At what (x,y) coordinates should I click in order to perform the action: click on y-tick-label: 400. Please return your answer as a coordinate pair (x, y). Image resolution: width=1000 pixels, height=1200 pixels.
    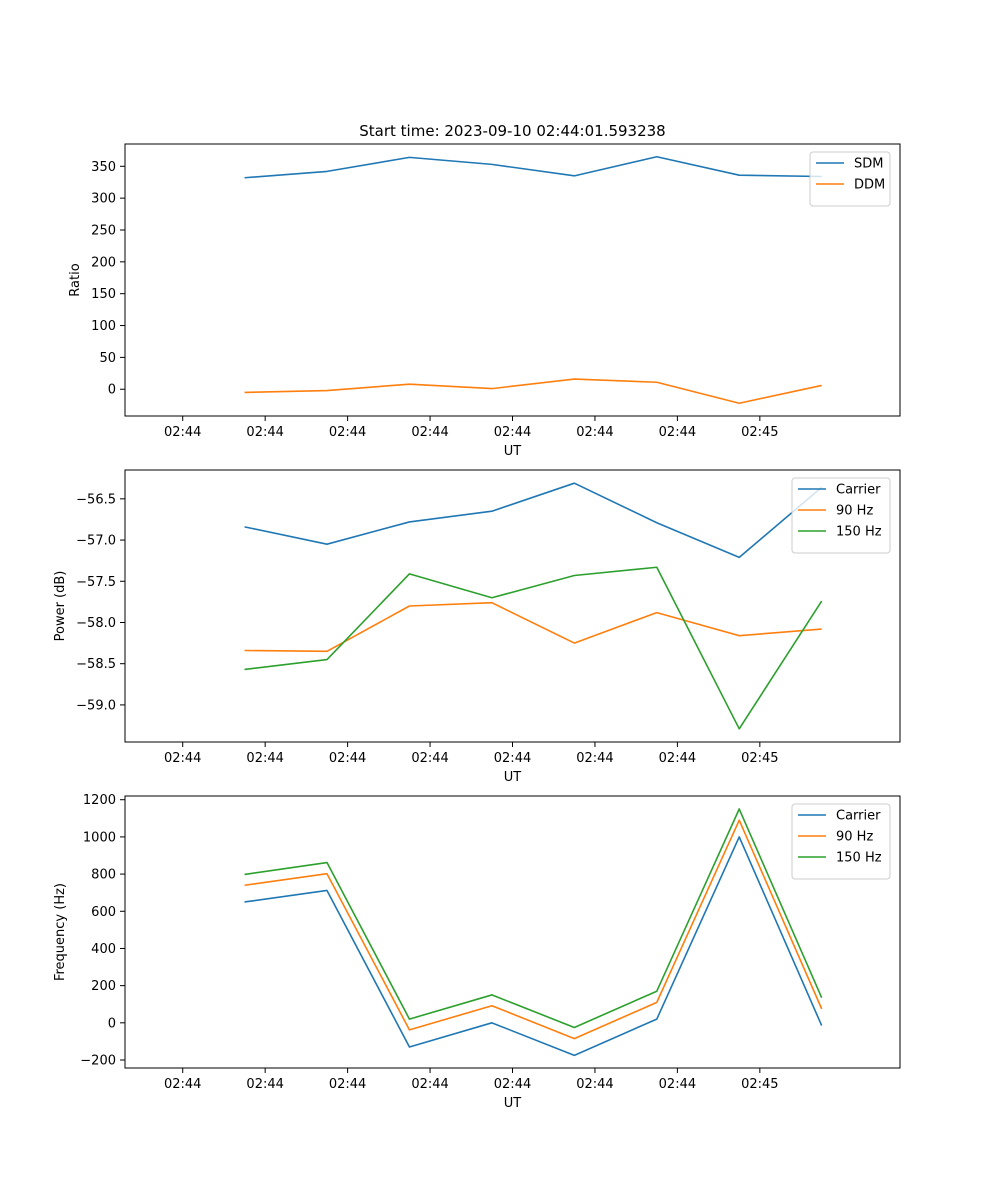
    Looking at the image, I should click on (103, 949).